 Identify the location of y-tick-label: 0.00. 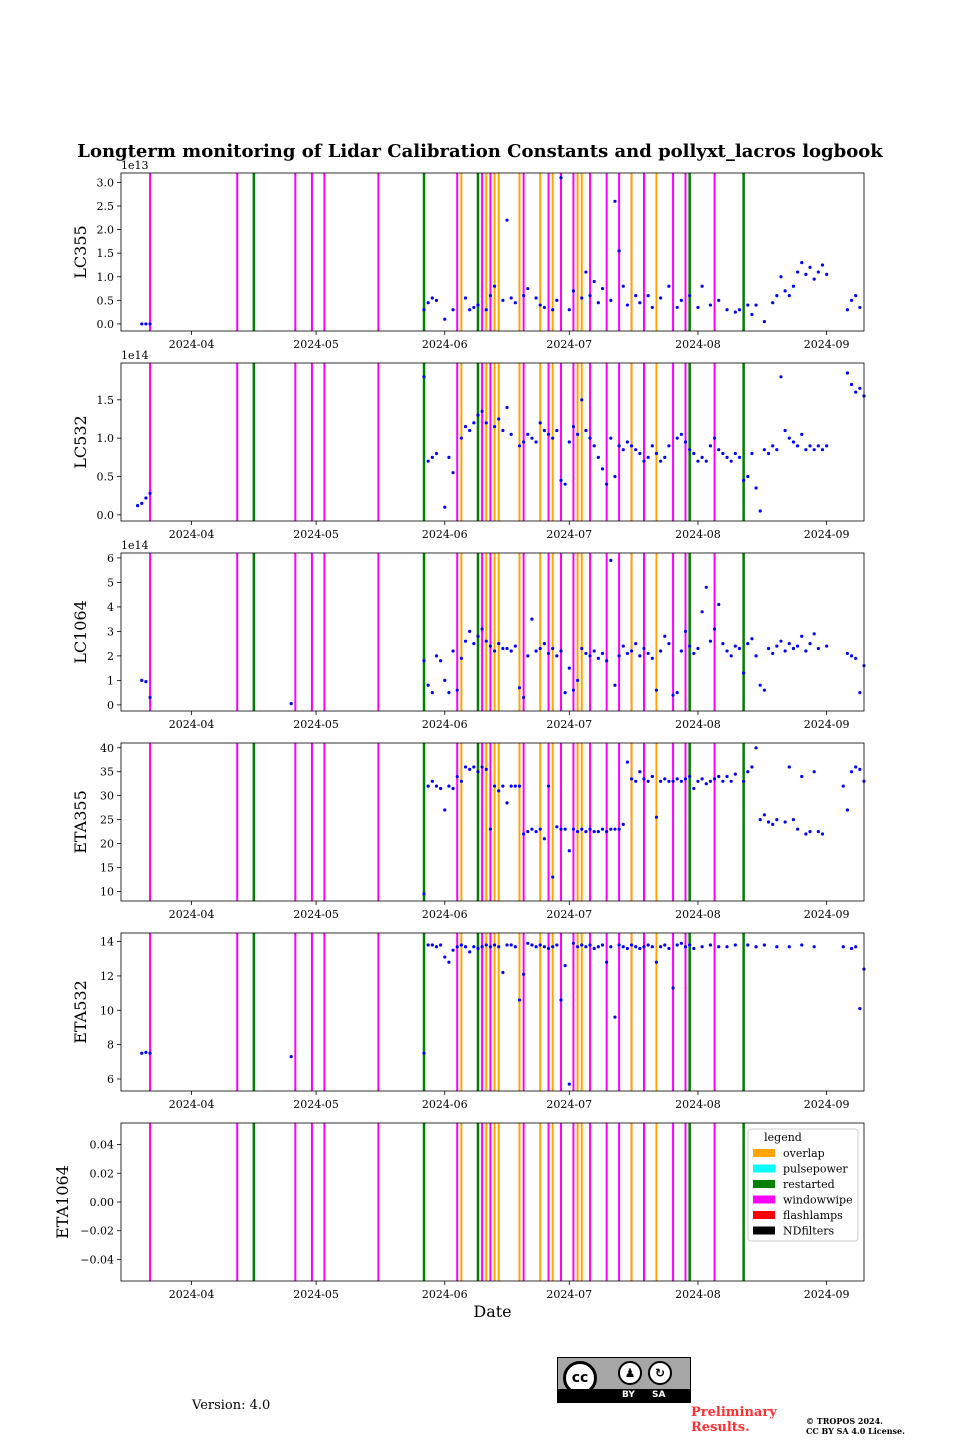
(102, 1202).